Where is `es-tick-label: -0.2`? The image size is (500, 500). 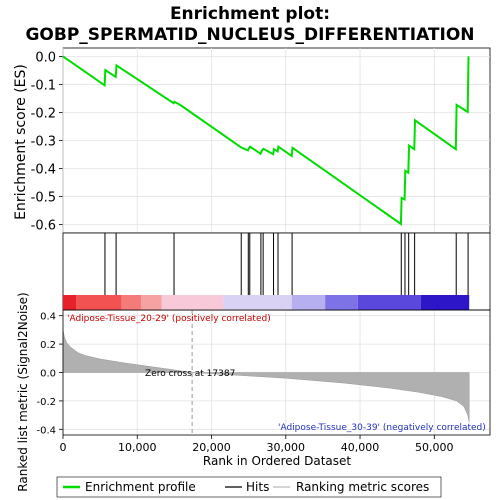
es-tick-label: -0.2 is located at coordinates (43, 113).